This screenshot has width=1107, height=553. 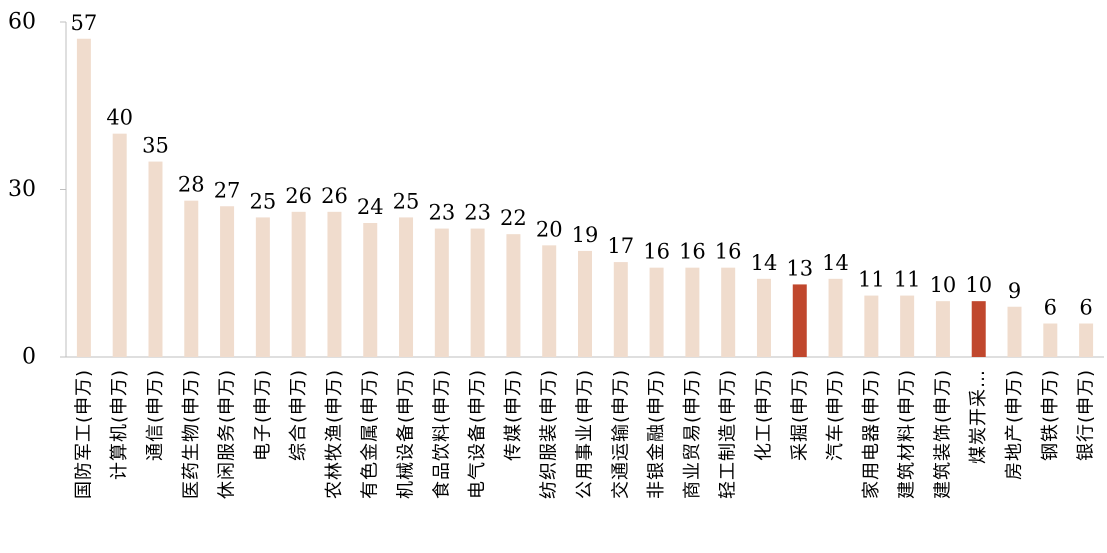 I want to click on x-tick-label: 建筑装饰(申万), so click(x=942, y=434).